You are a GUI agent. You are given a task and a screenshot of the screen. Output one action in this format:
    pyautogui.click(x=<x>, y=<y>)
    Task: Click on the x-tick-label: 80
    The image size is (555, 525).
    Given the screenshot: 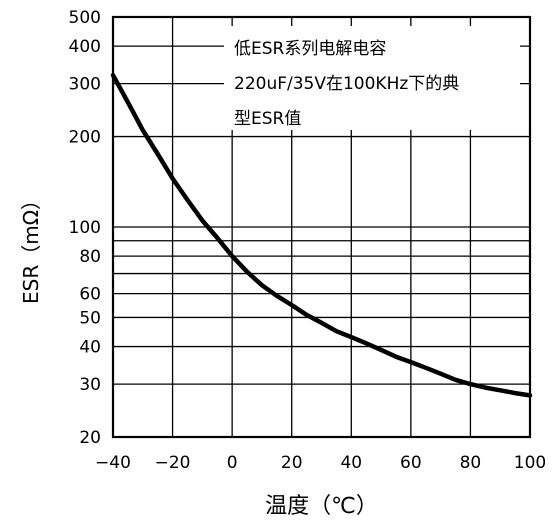 What is the action you would take?
    pyautogui.click(x=471, y=463)
    